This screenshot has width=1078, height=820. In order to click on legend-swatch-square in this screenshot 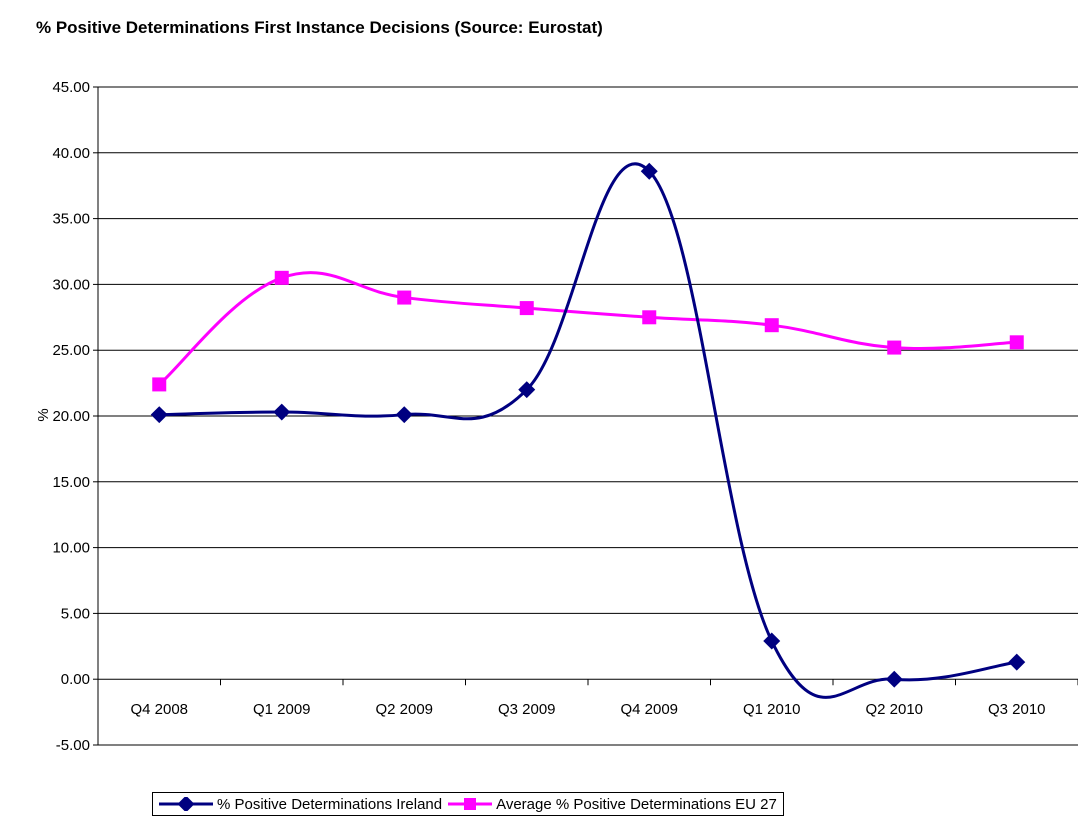, I will do `click(470, 804)`.